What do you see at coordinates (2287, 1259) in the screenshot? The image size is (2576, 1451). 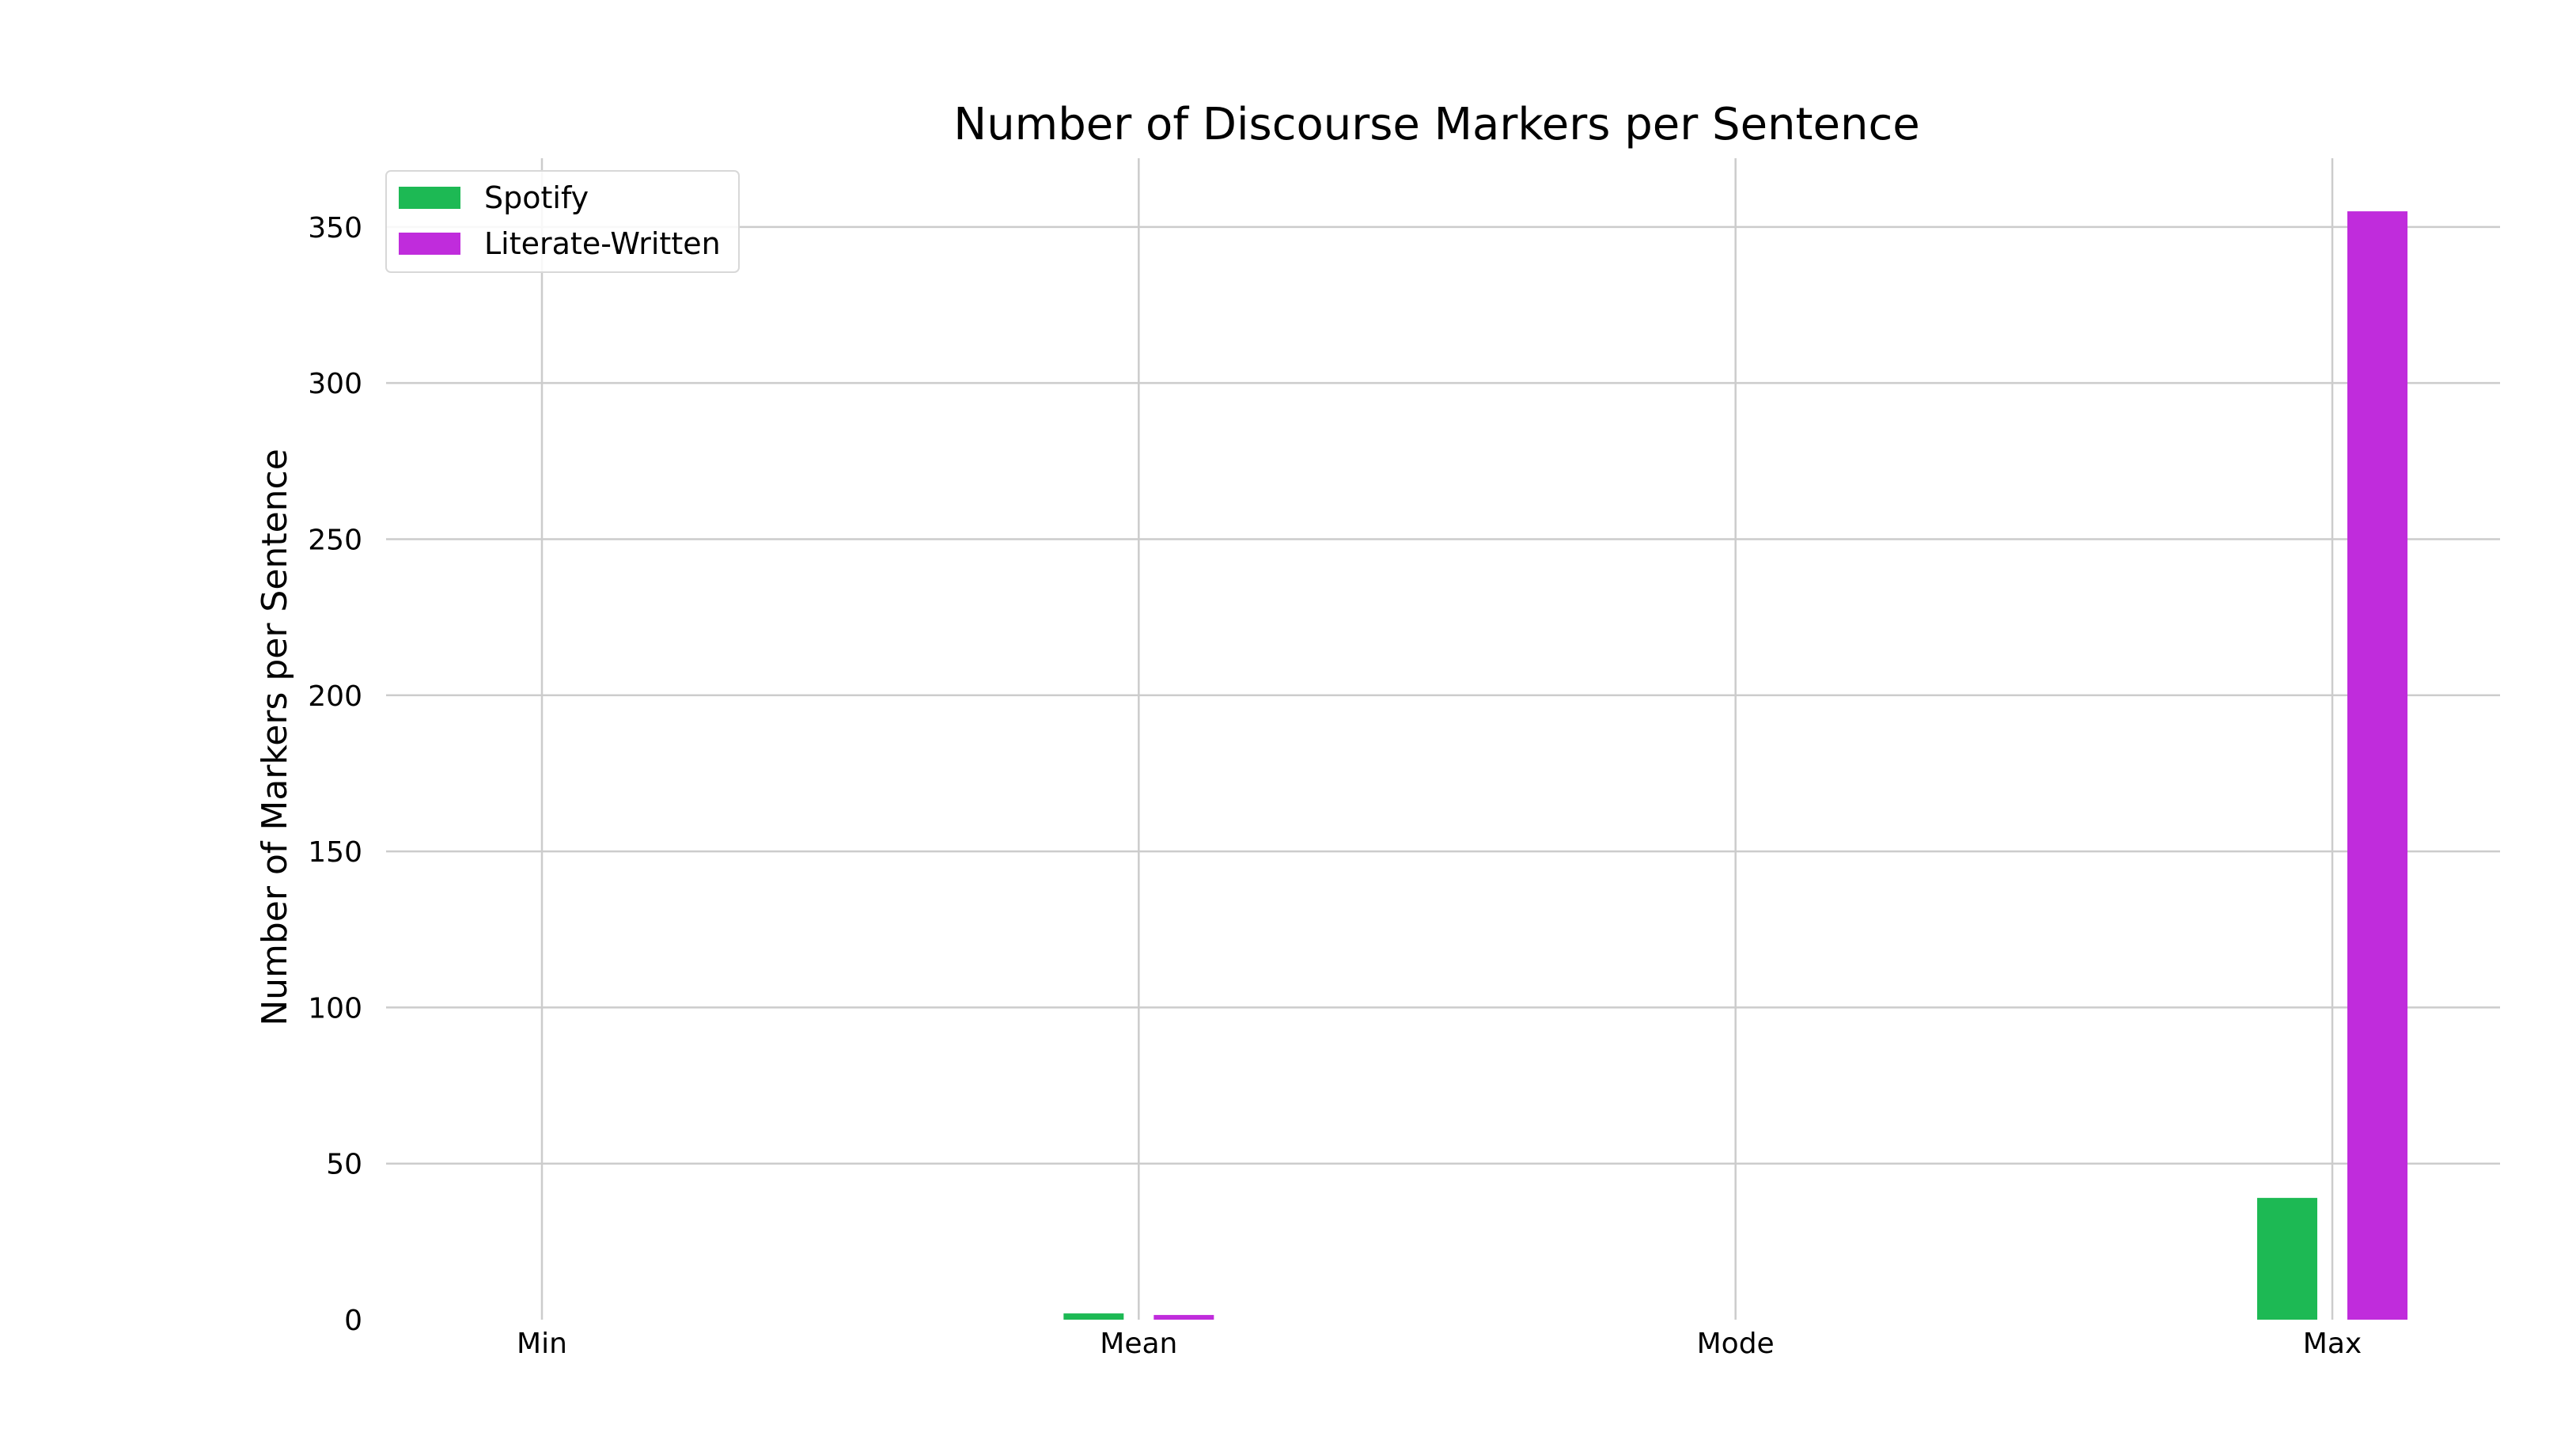 I see `bar-spotify-max` at bounding box center [2287, 1259].